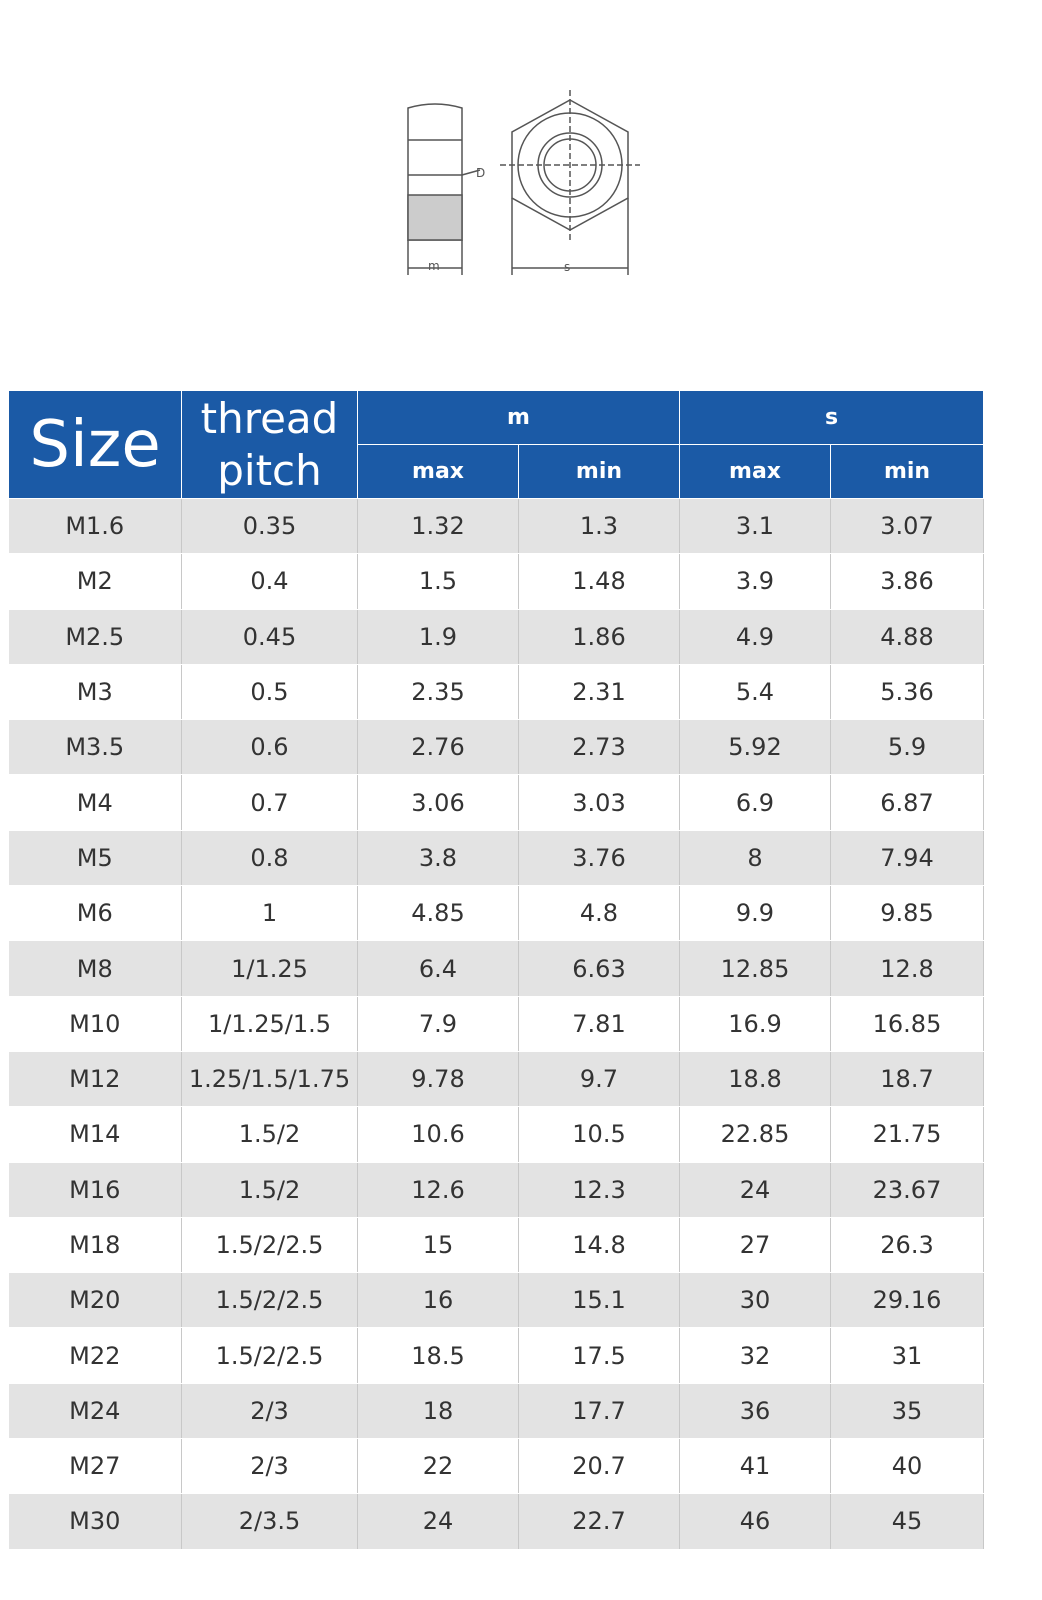  I want to click on table-cell: 20.7, so click(599, 1466).